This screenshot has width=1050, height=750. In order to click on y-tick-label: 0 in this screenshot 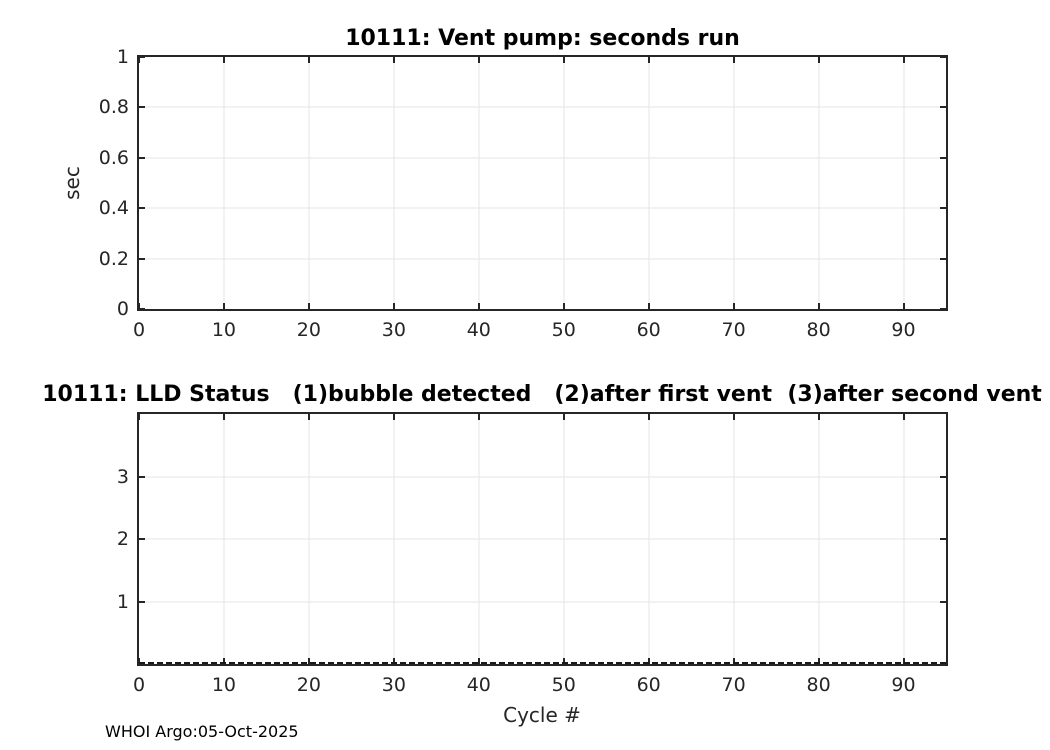, I will do `click(122, 309)`.